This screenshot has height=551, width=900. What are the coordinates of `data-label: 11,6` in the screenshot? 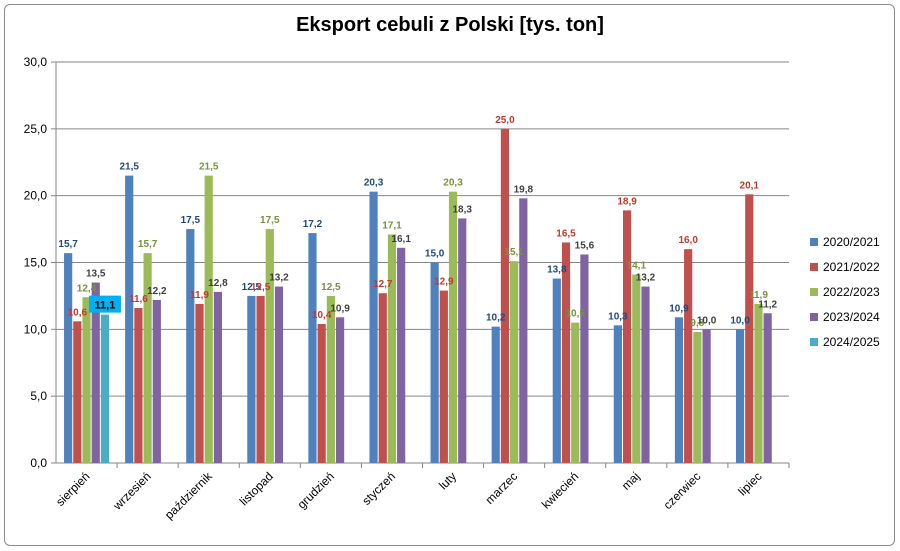 It's located at (138, 299).